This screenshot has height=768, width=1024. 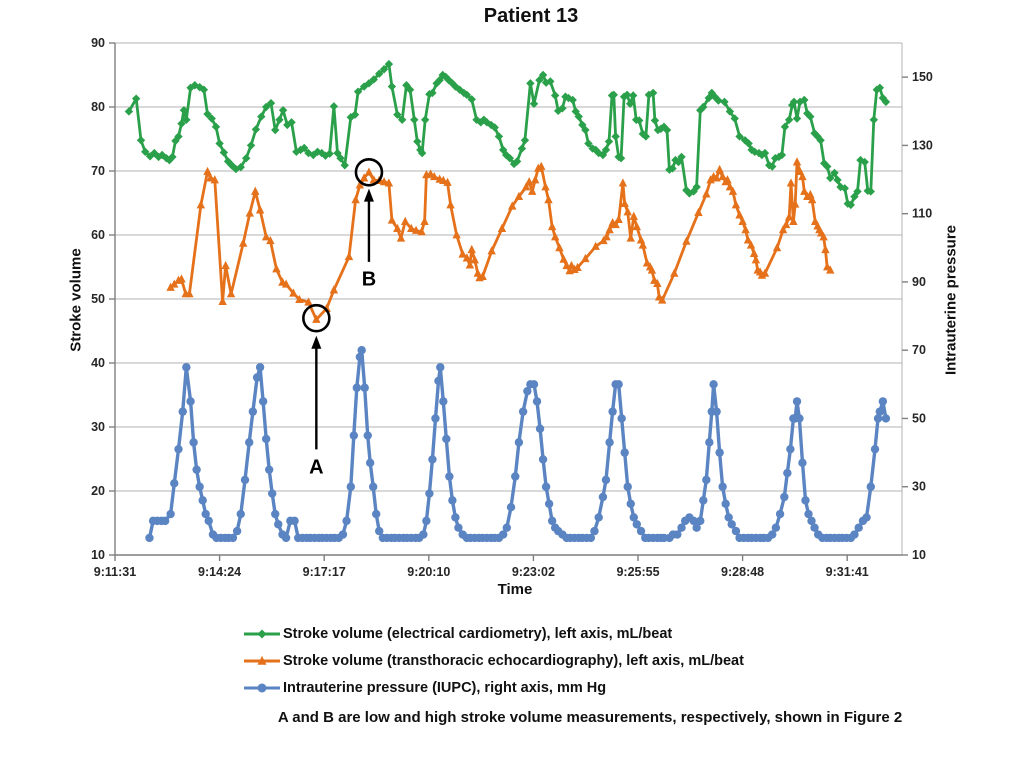 What do you see at coordinates (922, 214) in the screenshot?
I see `svg-text: 110` at bounding box center [922, 214].